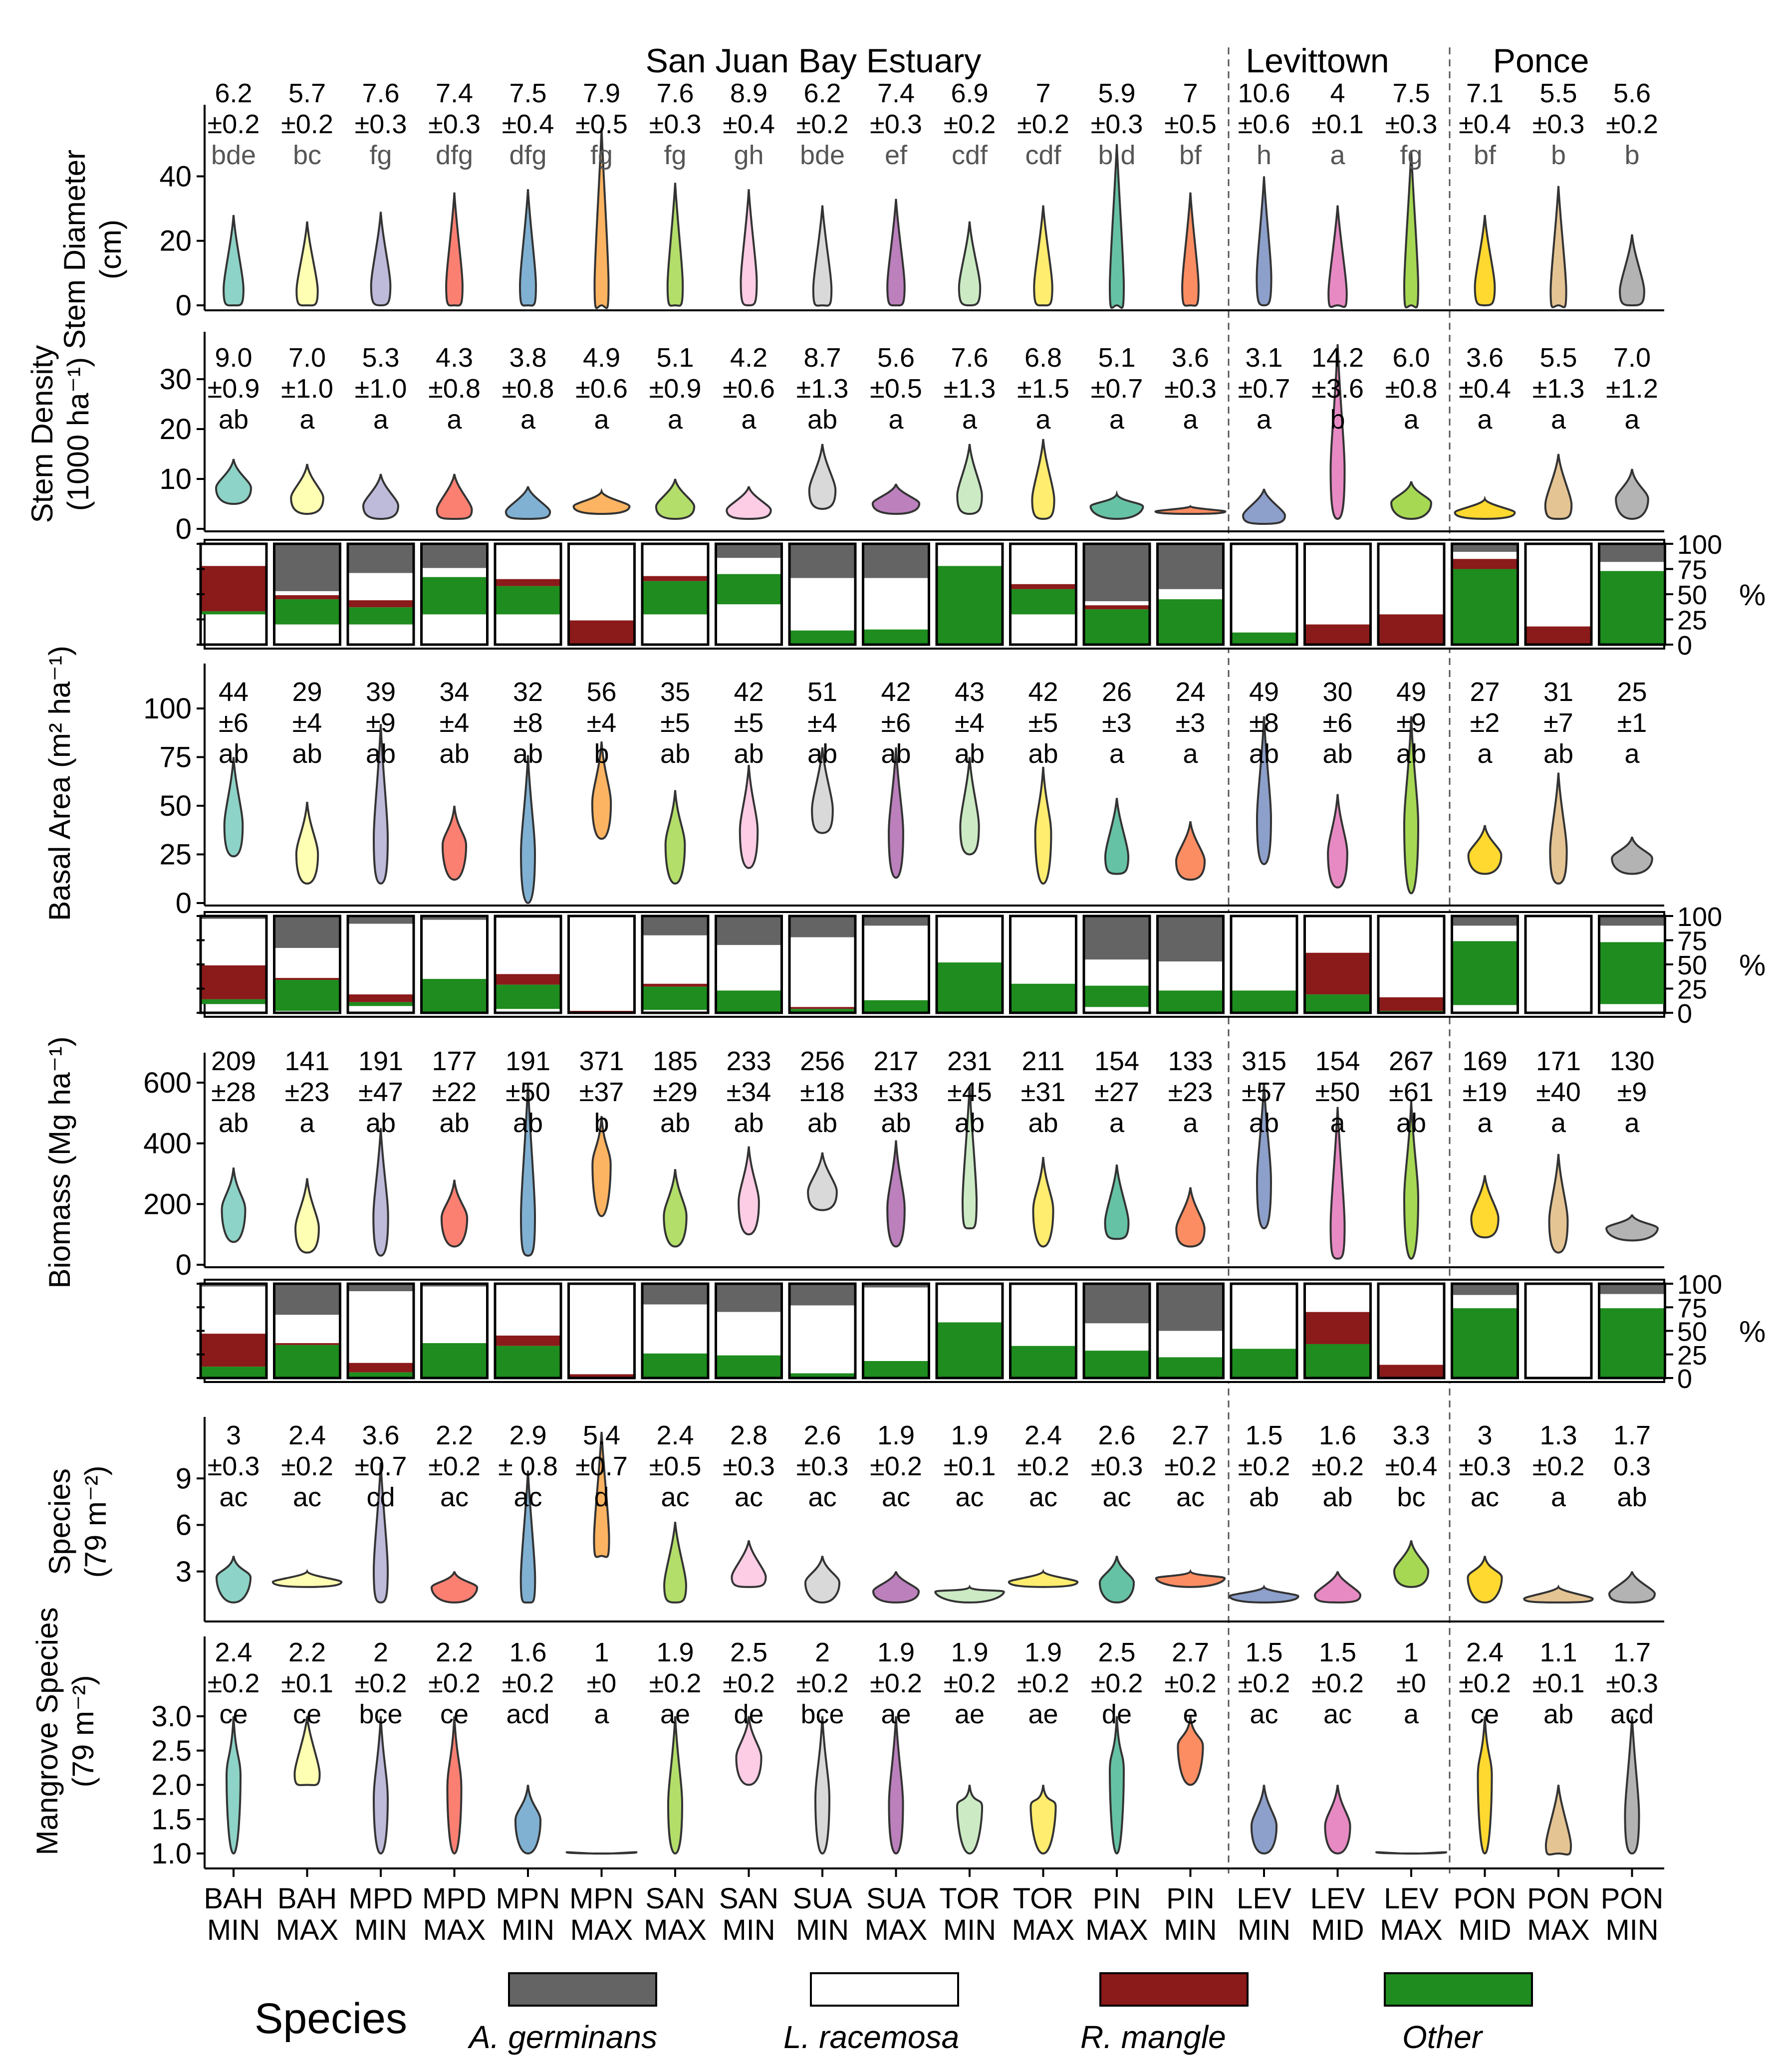 This screenshot has height=2072, width=1776. What do you see at coordinates (814, 61) in the screenshot?
I see `region-label-san-juan: San Juan Bay Estuary` at bounding box center [814, 61].